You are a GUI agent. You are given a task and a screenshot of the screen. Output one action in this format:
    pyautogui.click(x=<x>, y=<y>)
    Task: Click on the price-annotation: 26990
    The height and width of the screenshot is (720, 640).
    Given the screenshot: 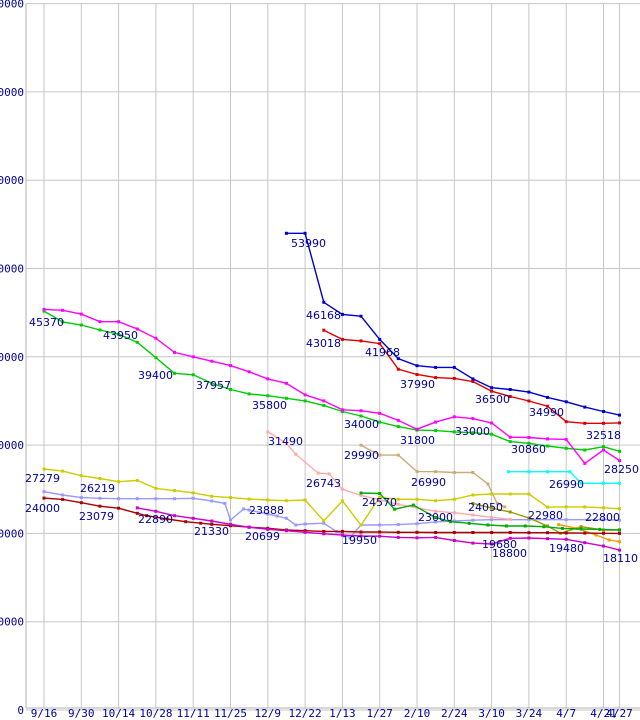 What is the action you would take?
    pyautogui.click(x=428, y=482)
    